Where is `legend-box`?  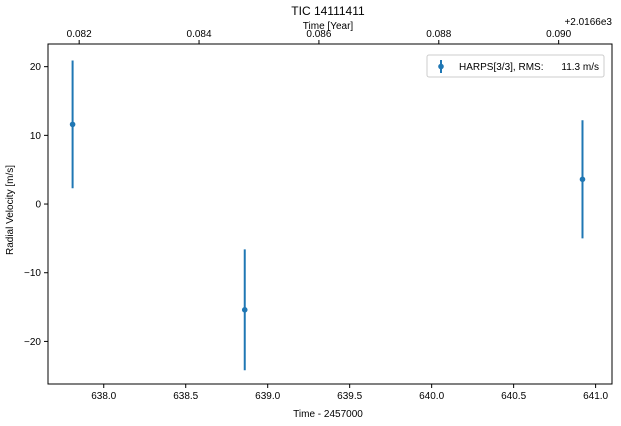 legend-box is located at coordinates (515, 66).